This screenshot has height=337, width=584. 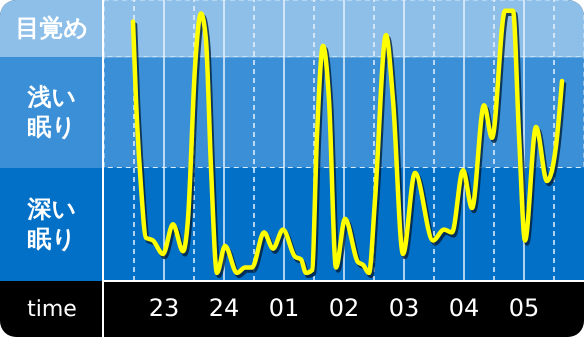 What do you see at coordinates (224, 308) in the screenshot?
I see `x-tick-label: 24` at bounding box center [224, 308].